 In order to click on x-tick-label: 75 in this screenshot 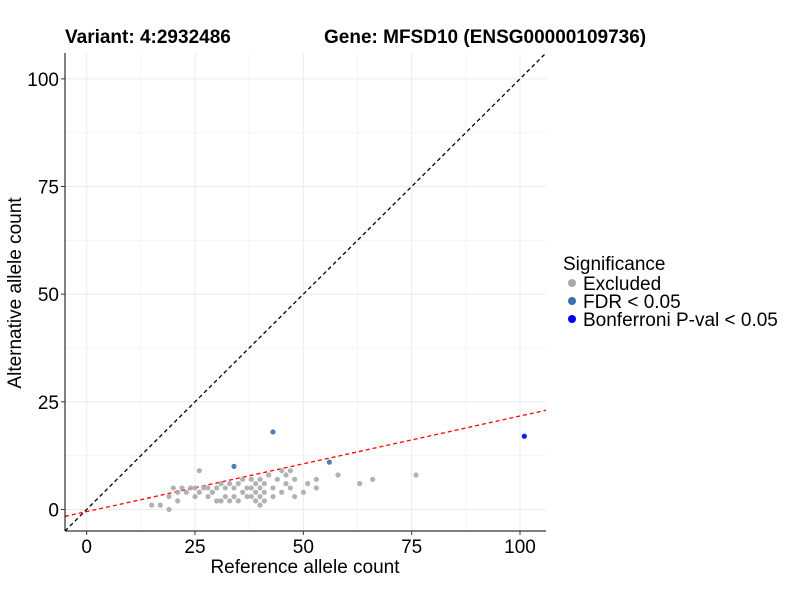, I will do `click(411, 547)`.